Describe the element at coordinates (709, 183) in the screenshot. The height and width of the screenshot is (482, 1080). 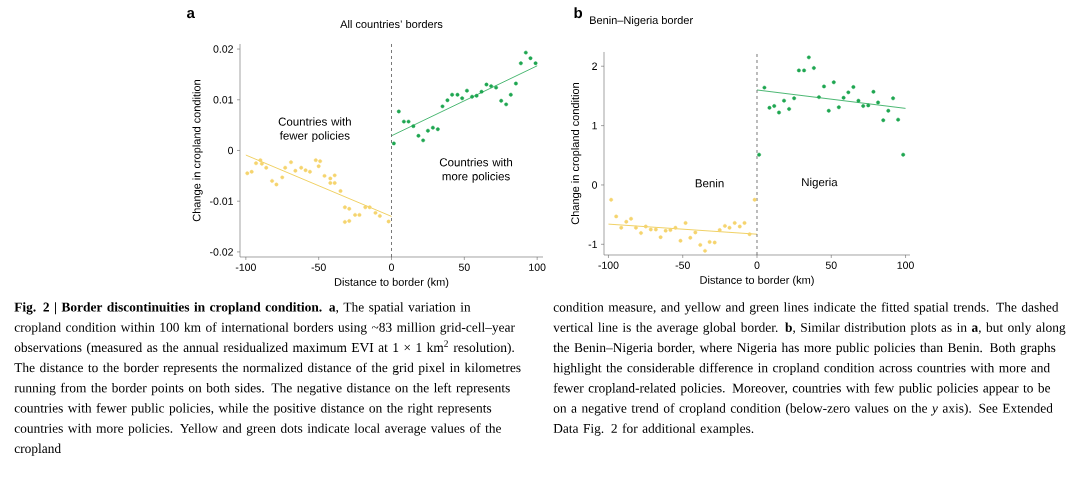
I see `annotation: Benin` at that location.